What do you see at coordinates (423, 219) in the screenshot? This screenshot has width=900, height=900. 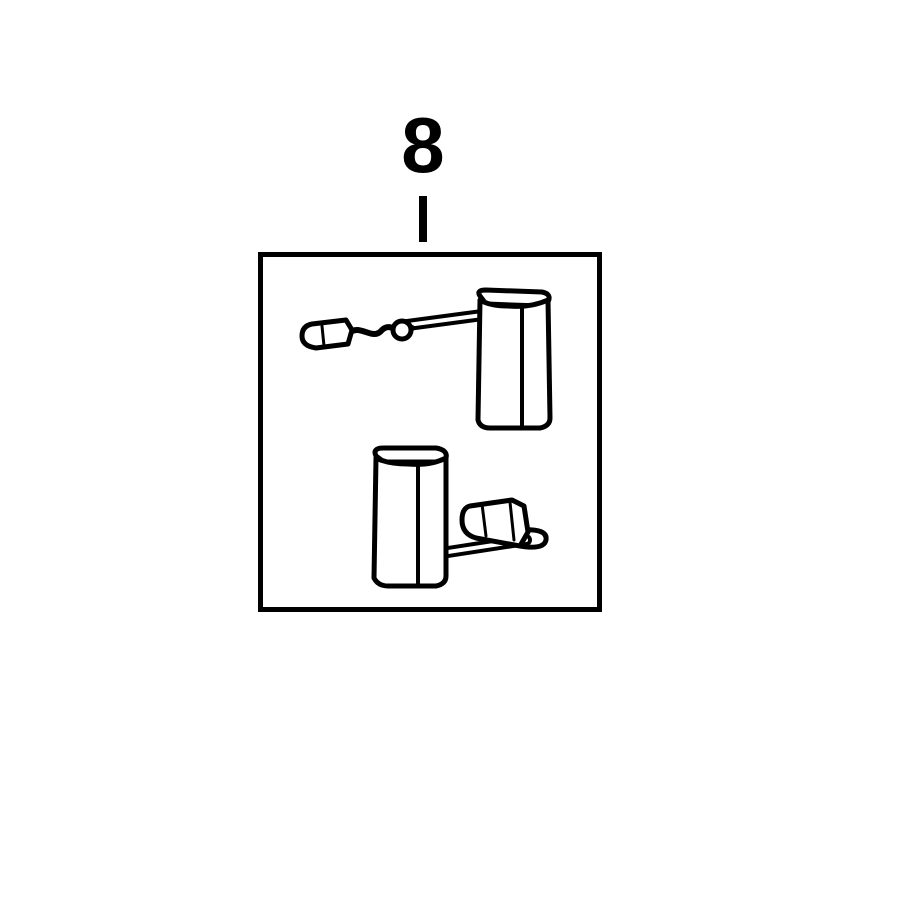 I see `callout-leader-line` at bounding box center [423, 219].